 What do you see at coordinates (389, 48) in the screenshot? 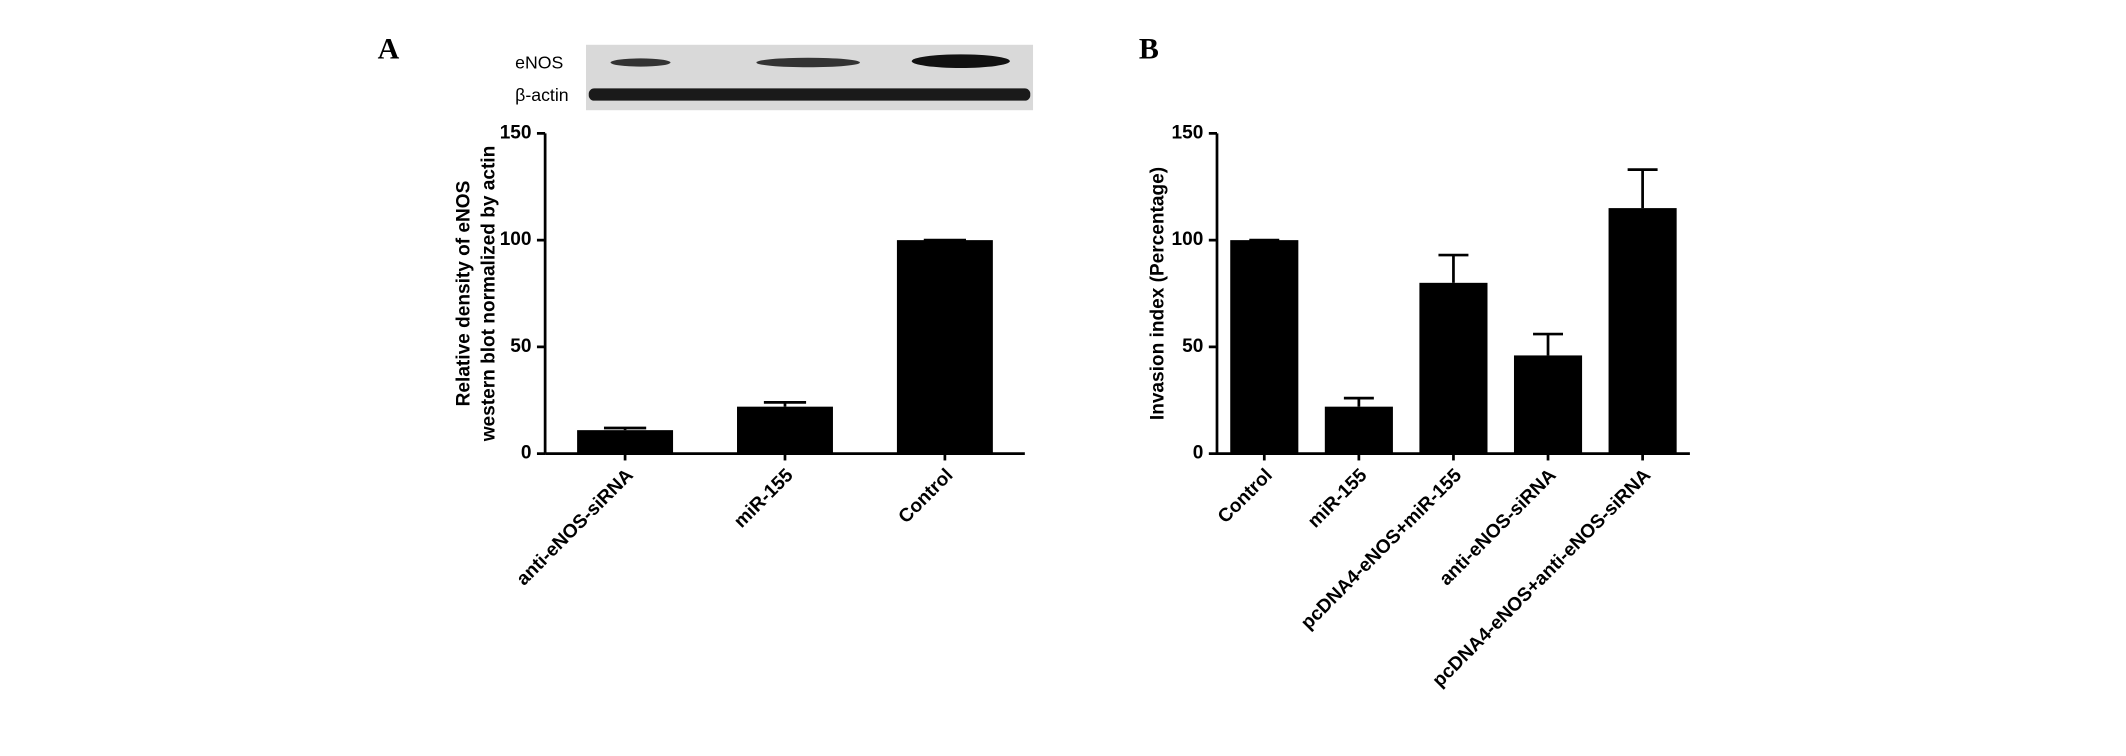
I see `panel-label: A` at bounding box center [389, 48].